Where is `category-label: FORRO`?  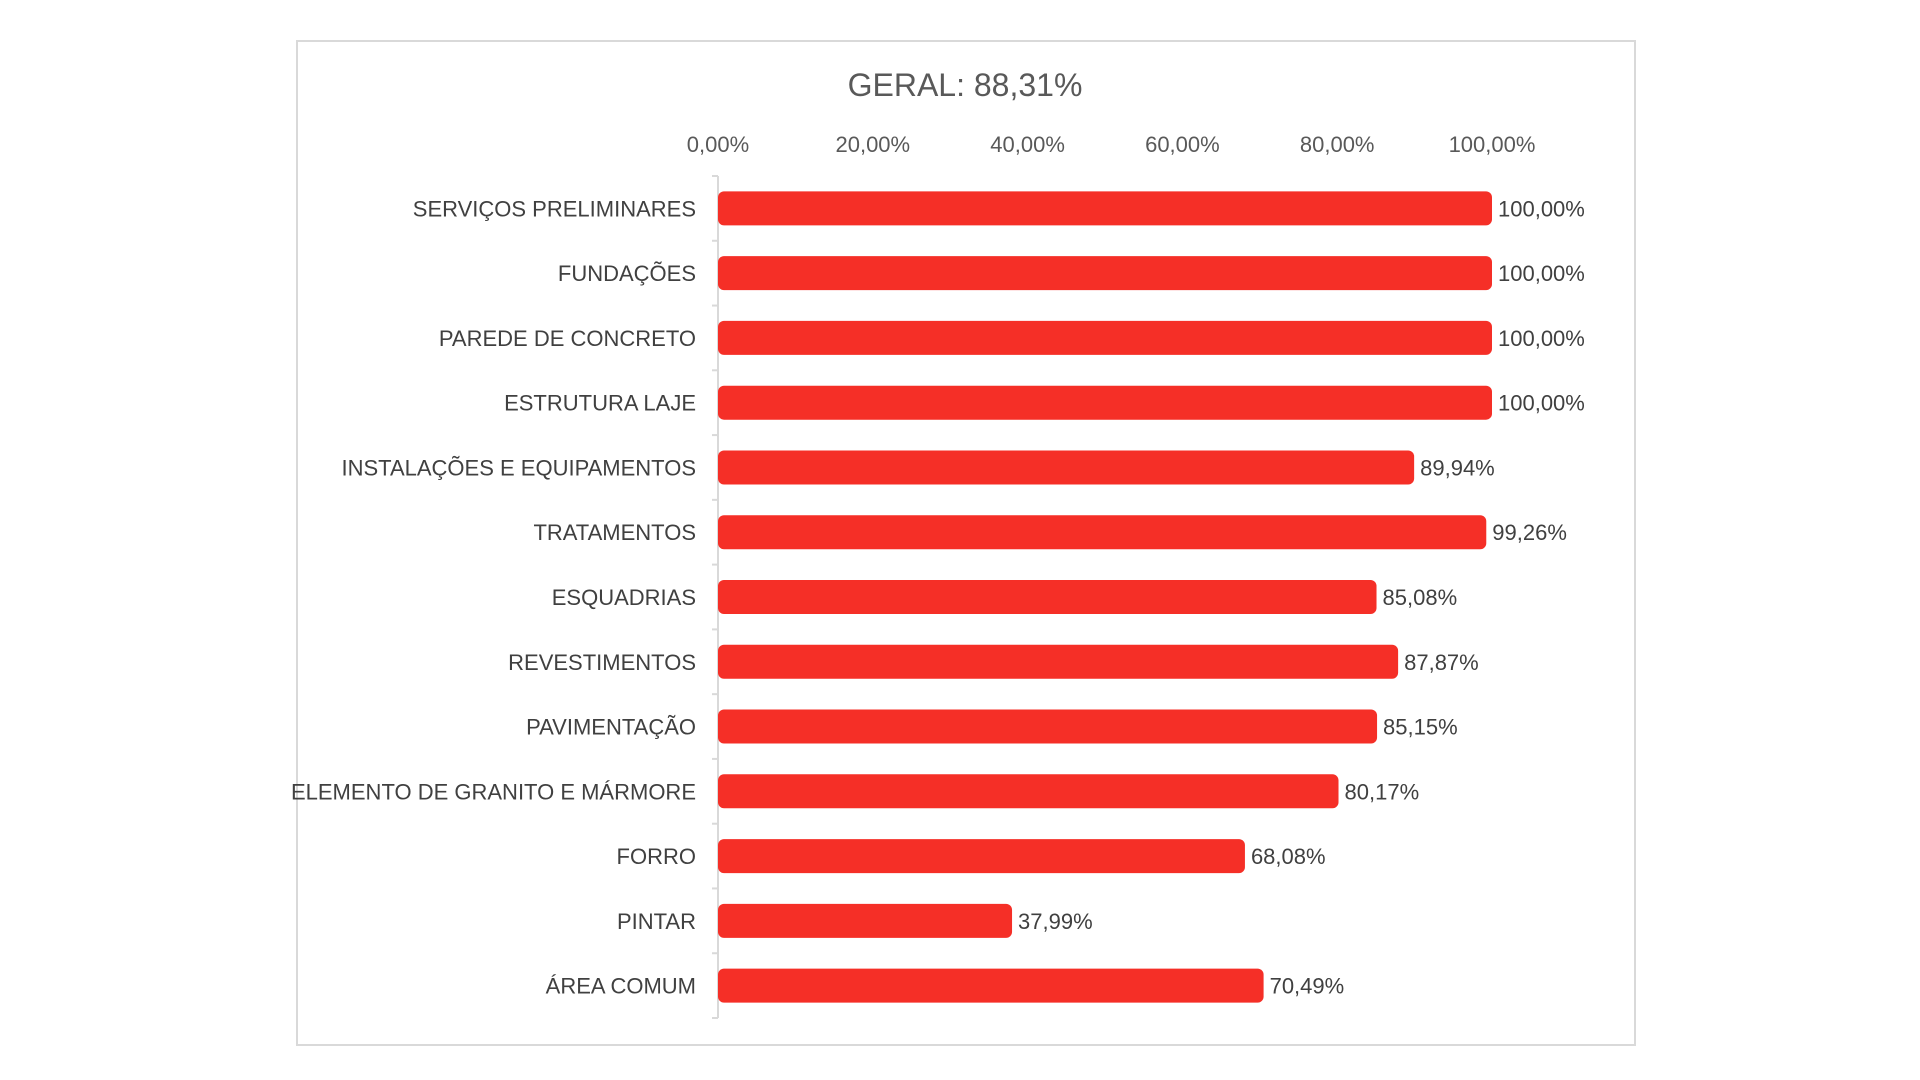 category-label: FORRO is located at coordinates (656, 856).